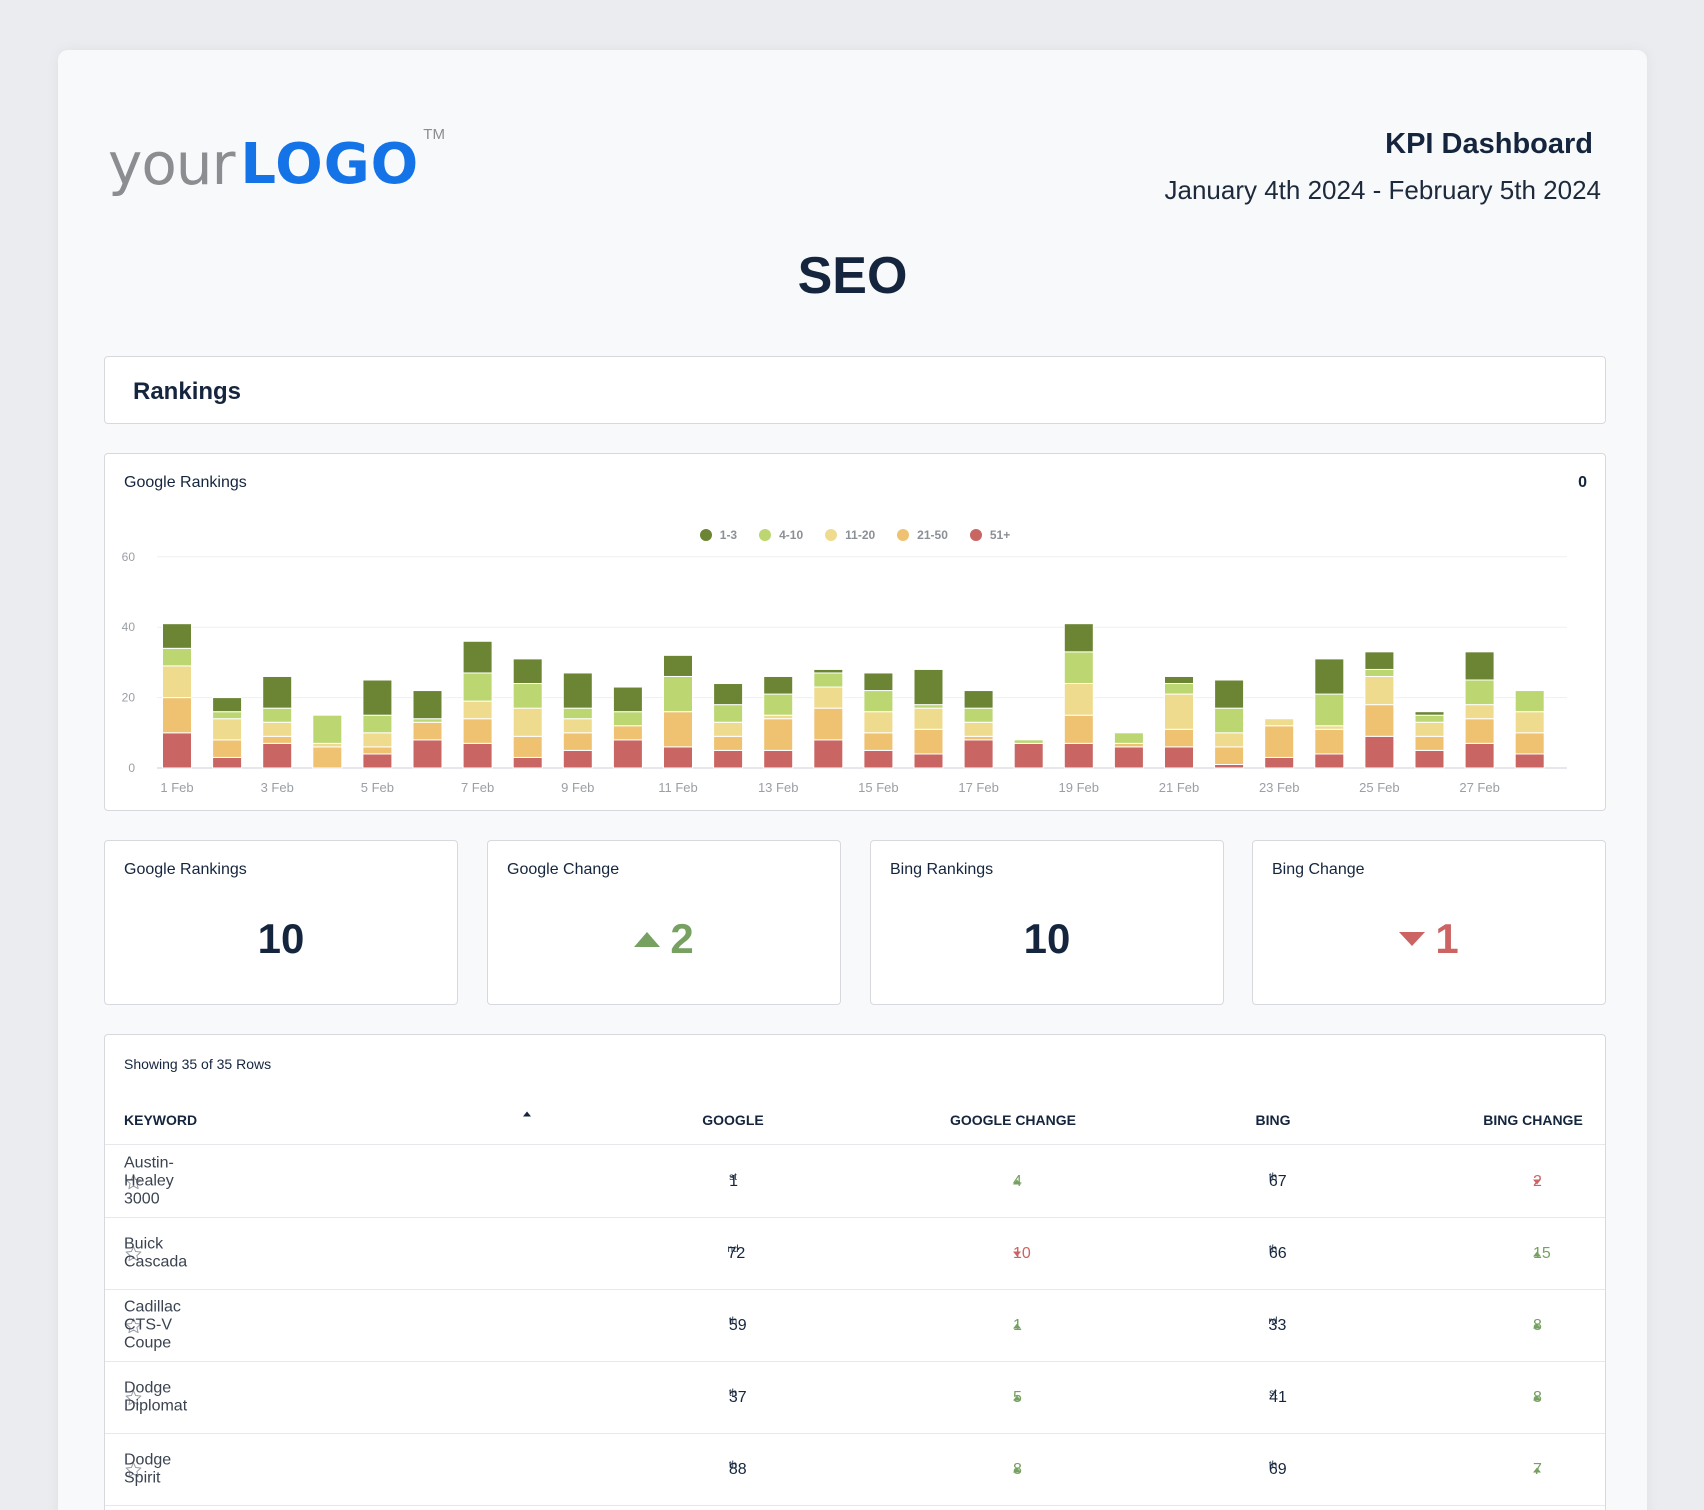 The image size is (1704, 1510). What do you see at coordinates (791, 535) in the screenshot?
I see `legend-label: 4-10` at bounding box center [791, 535].